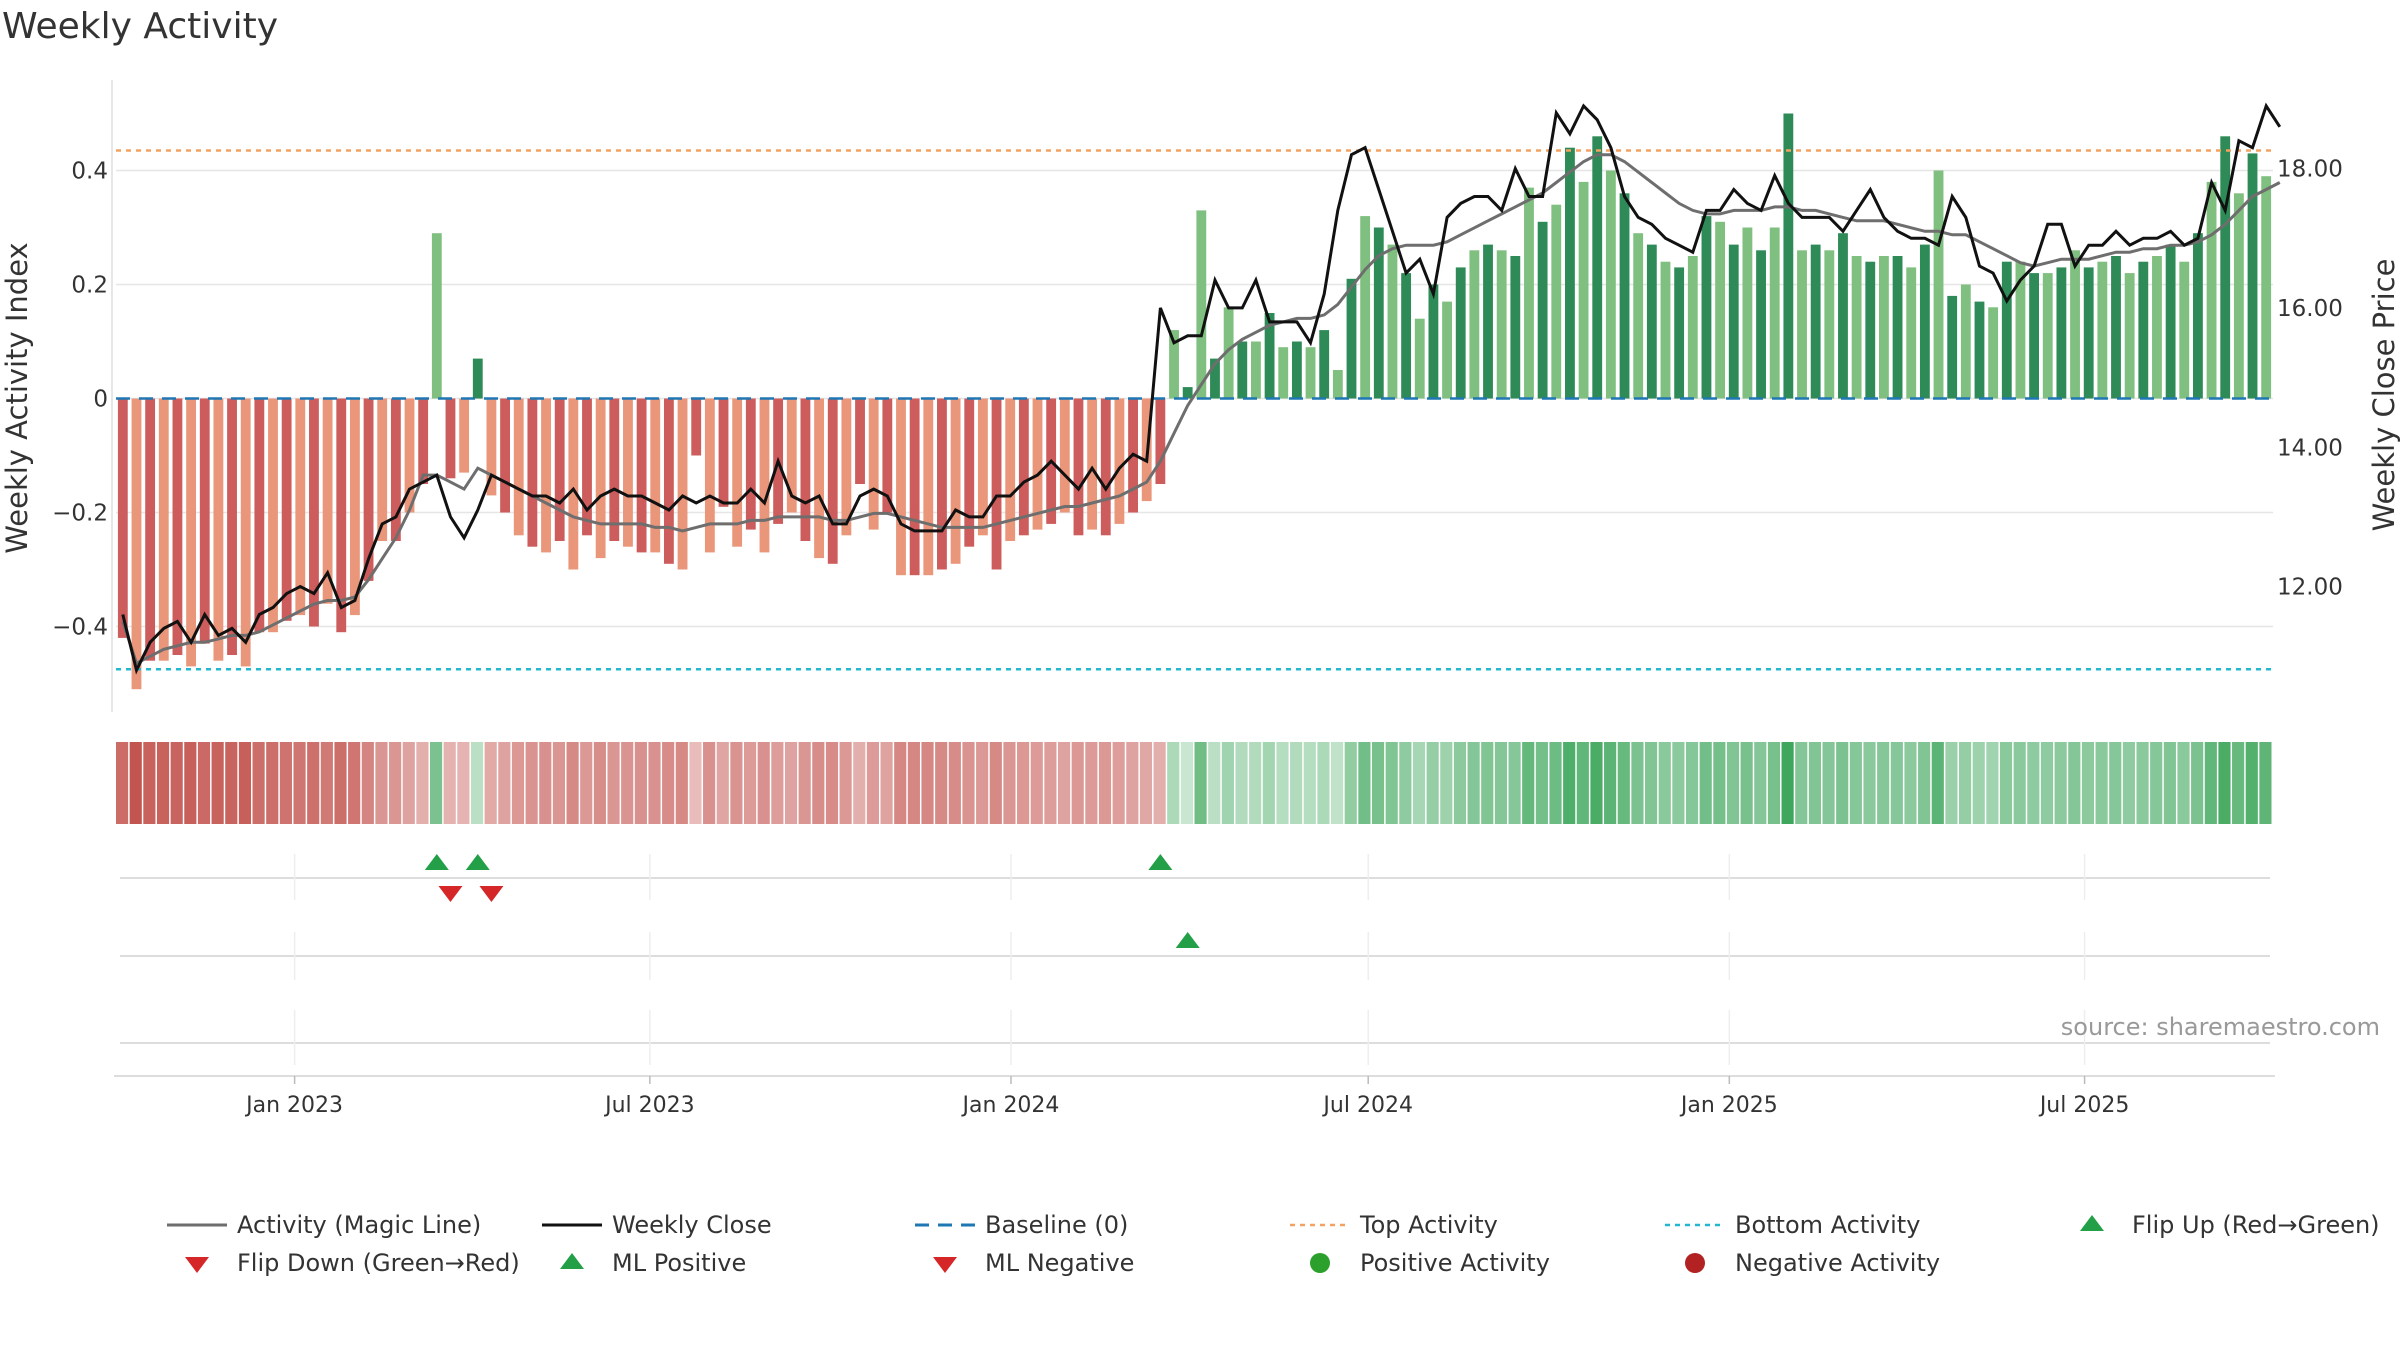 The height and width of the screenshot is (1350, 2400). What do you see at coordinates (653, 1263) in the screenshot?
I see `legend-item: ML Positive` at bounding box center [653, 1263].